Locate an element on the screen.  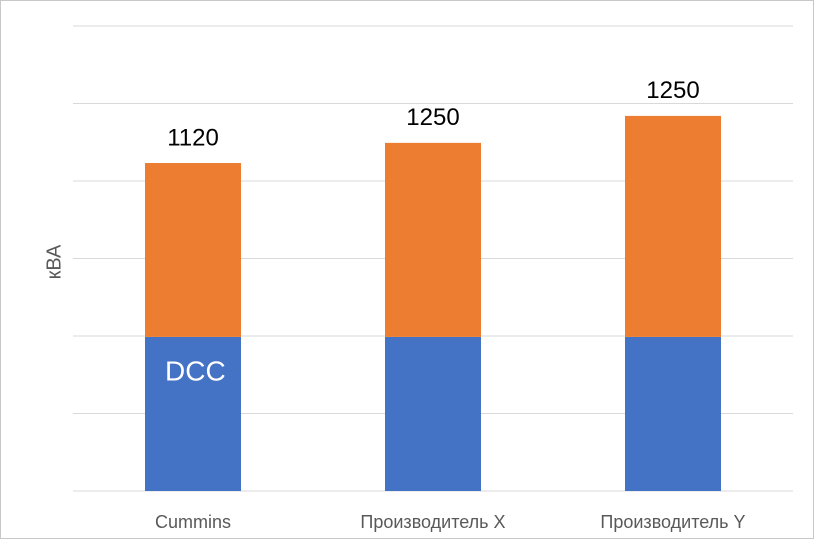
y-axis-label: кВА is located at coordinates (54, 261).